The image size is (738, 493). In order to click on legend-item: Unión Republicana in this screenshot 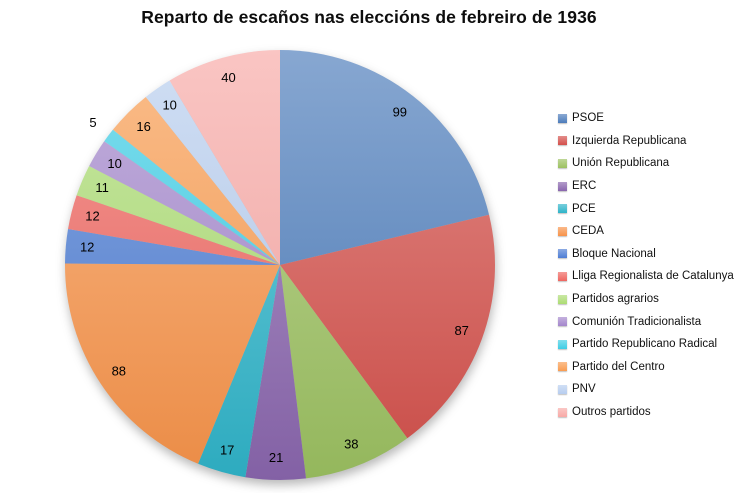, I will do `click(646, 163)`.